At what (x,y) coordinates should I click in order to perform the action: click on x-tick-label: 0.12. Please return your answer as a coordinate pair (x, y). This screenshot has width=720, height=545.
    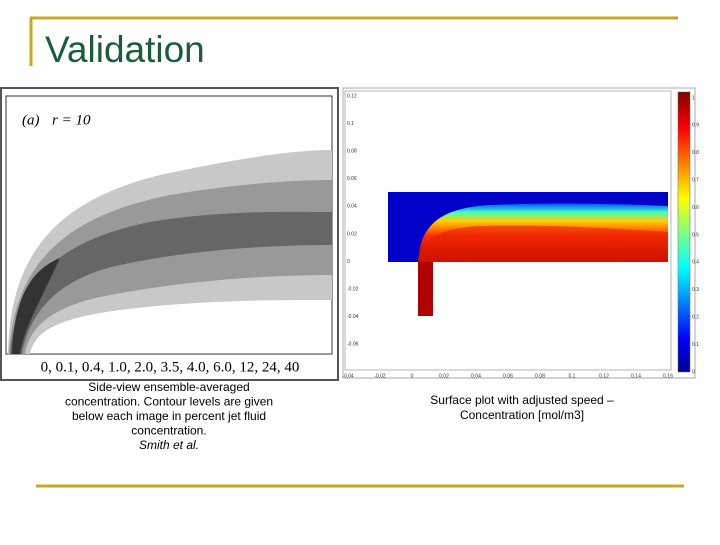
    Looking at the image, I should click on (604, 376).